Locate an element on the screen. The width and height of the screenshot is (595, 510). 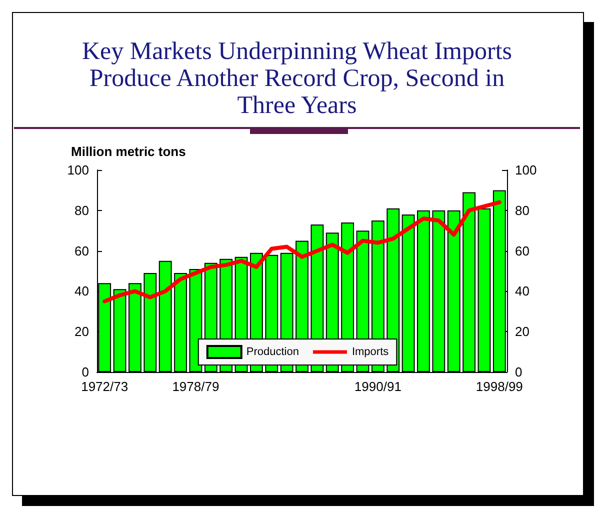
y-tick-label: 60 is located at coordinates (81, 250).